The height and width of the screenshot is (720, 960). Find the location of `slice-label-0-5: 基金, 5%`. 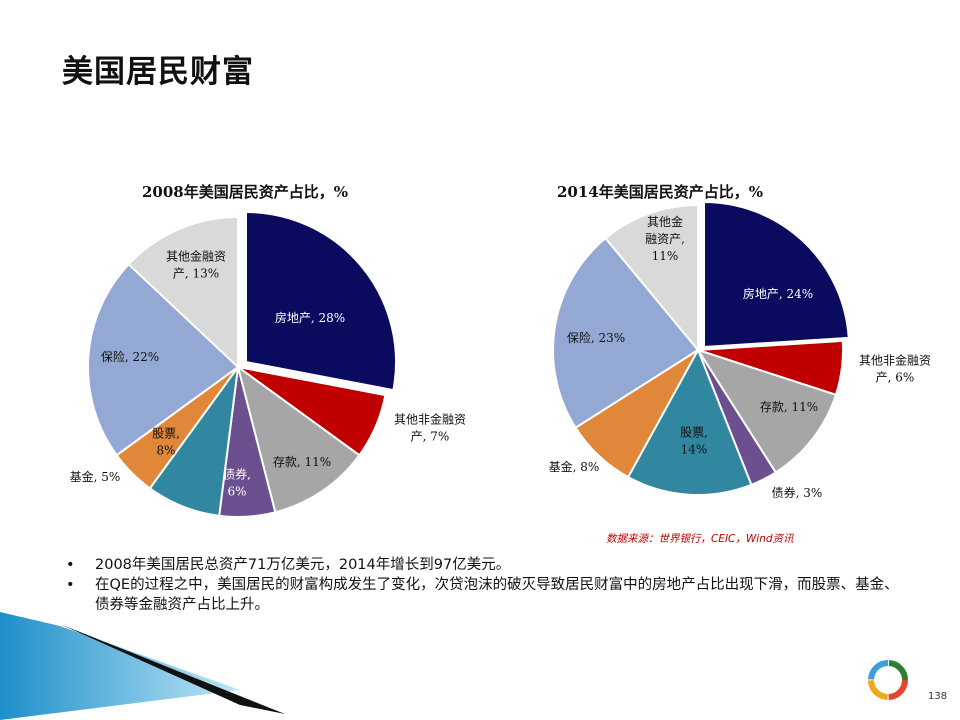

slice-label-0-5: 基金, 5% is located at coordinates (95, 476).